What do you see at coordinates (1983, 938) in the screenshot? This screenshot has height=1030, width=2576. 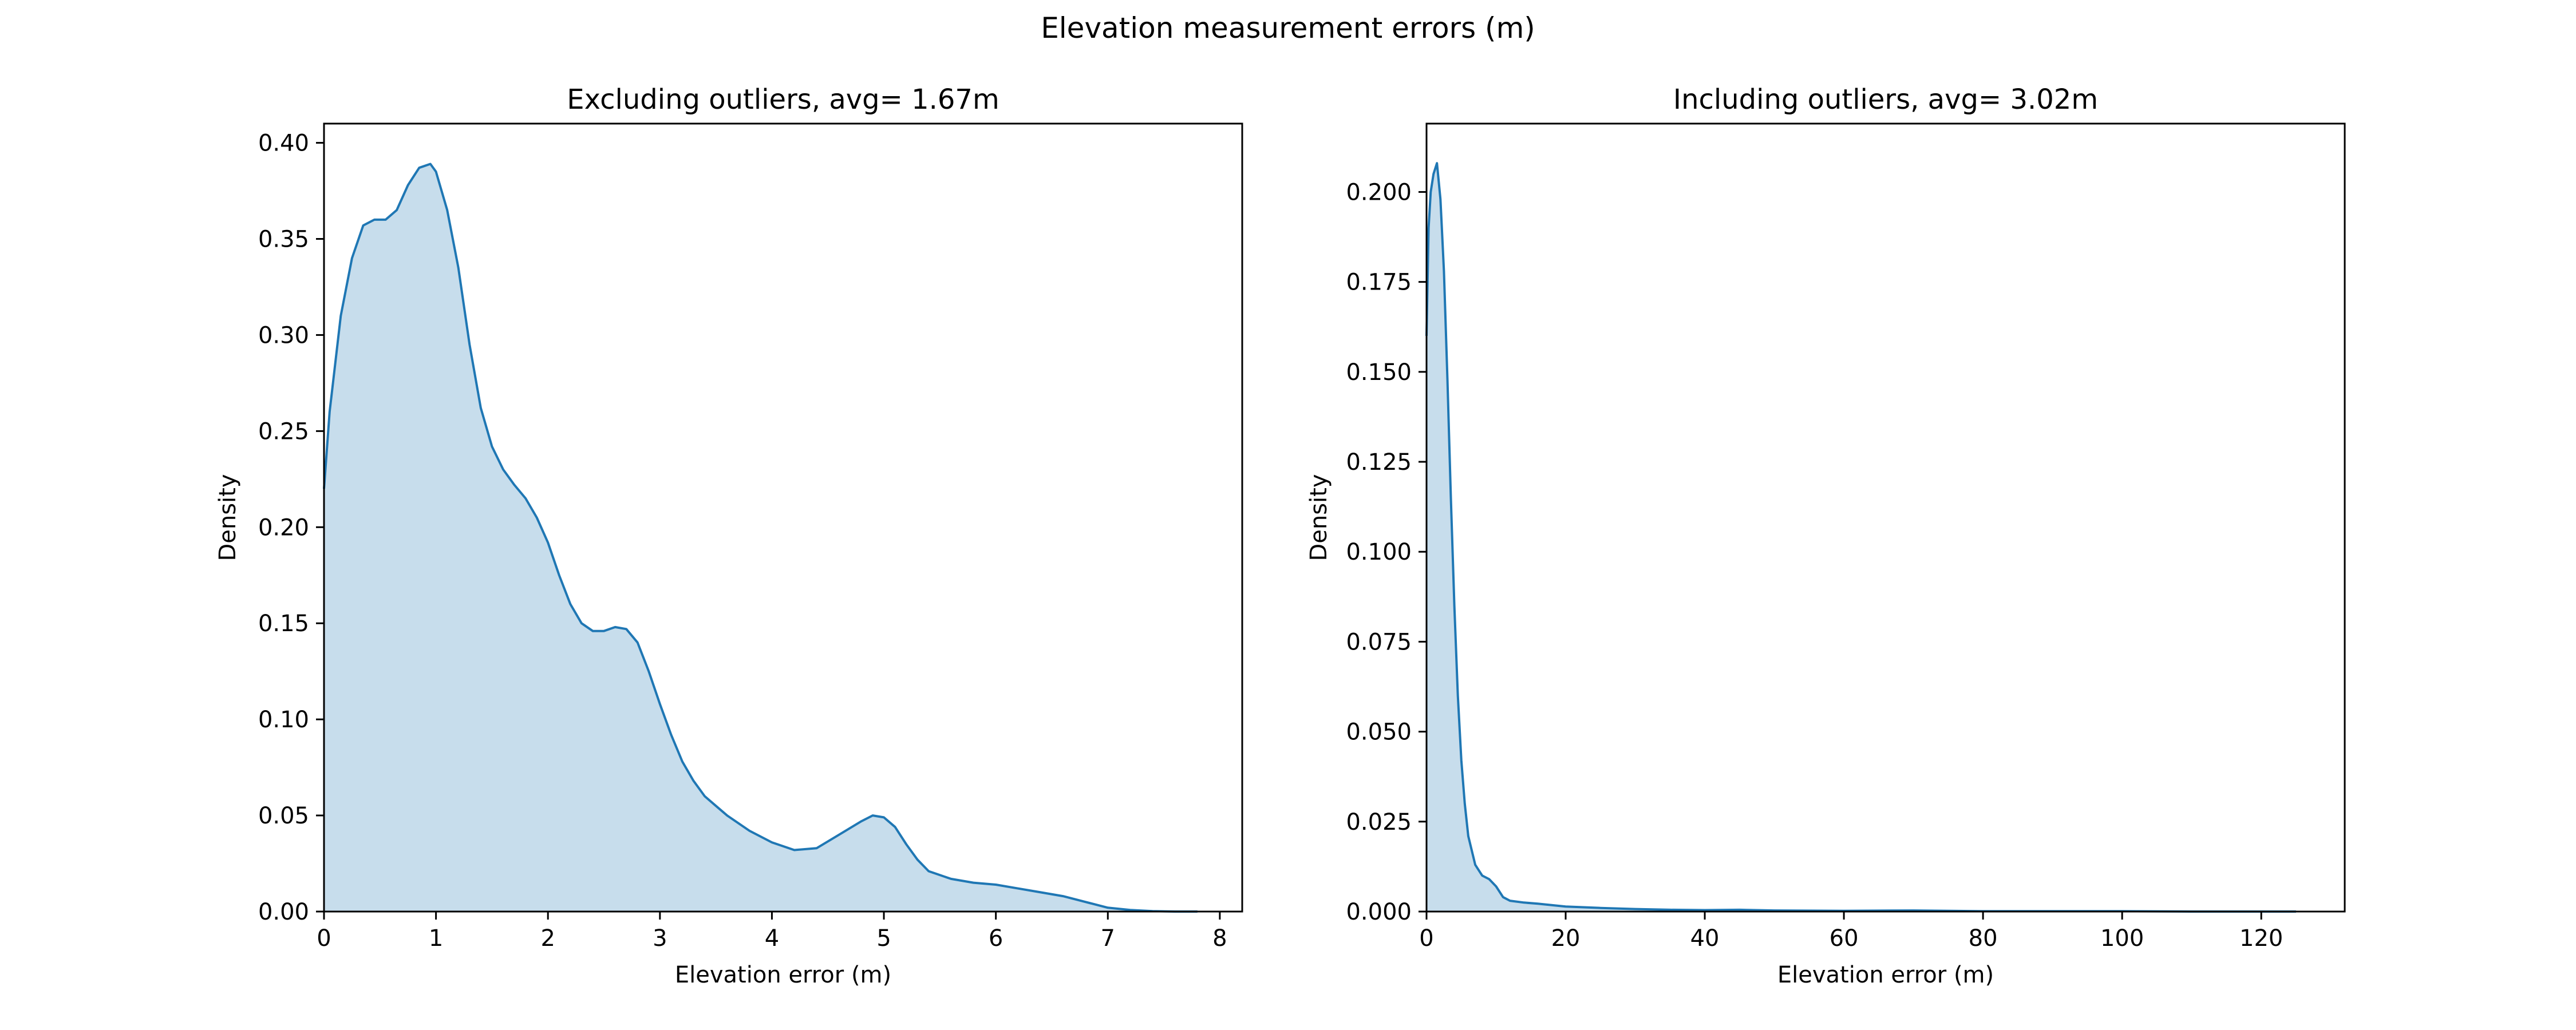 I see `right-x-tick-label: 80` at bounding box center [1983, 938].